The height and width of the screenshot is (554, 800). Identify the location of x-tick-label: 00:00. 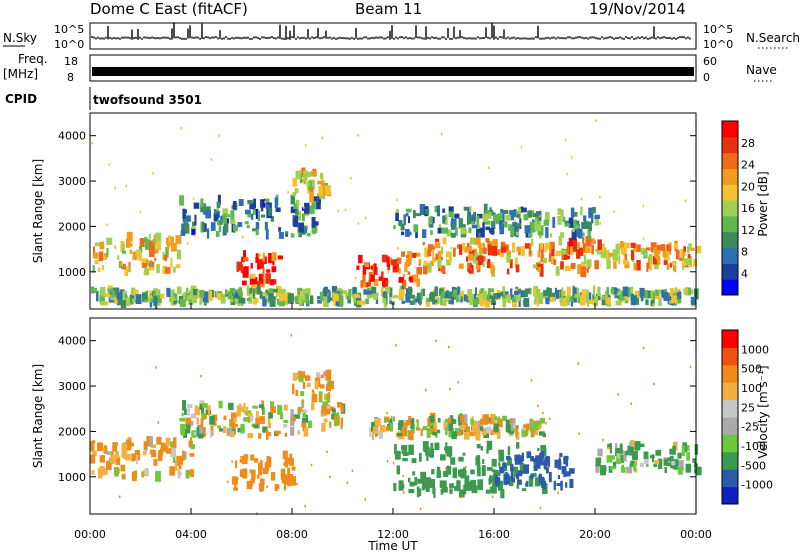
(696, 534).